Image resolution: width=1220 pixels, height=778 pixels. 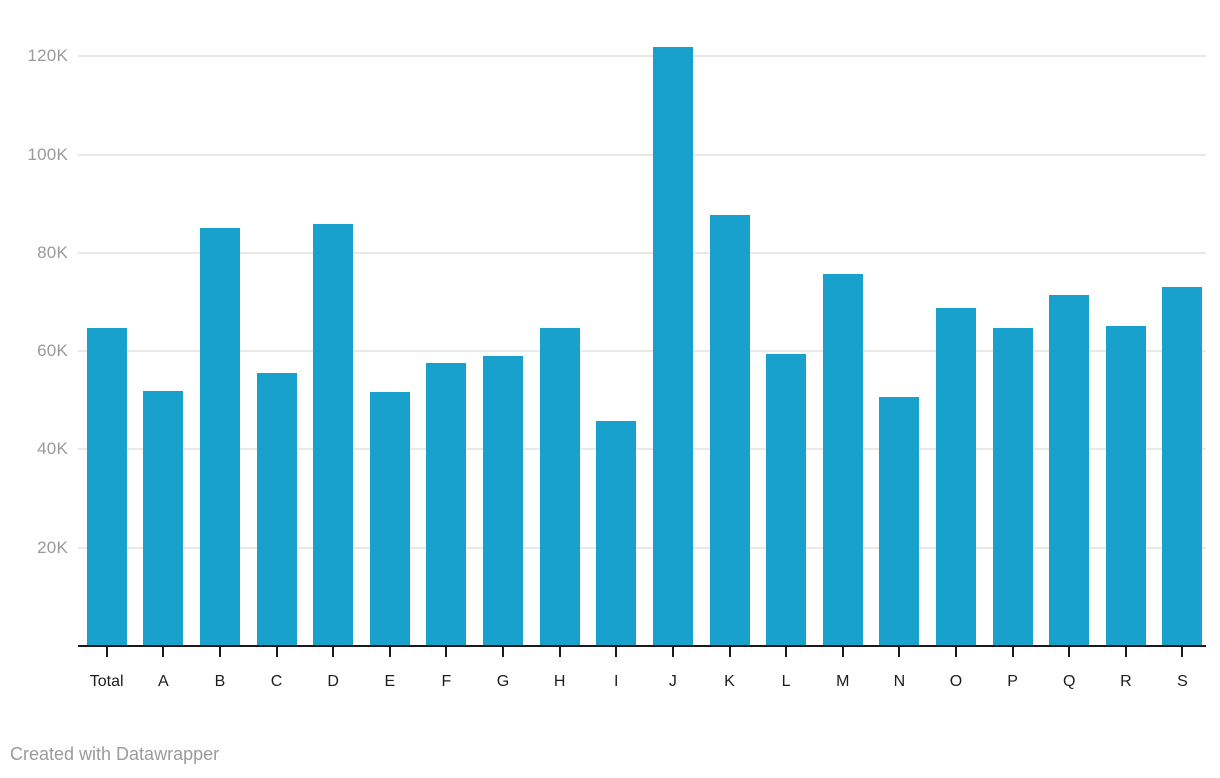 I want to click on x-axis-label-c: C, so click(x=276, y=681).